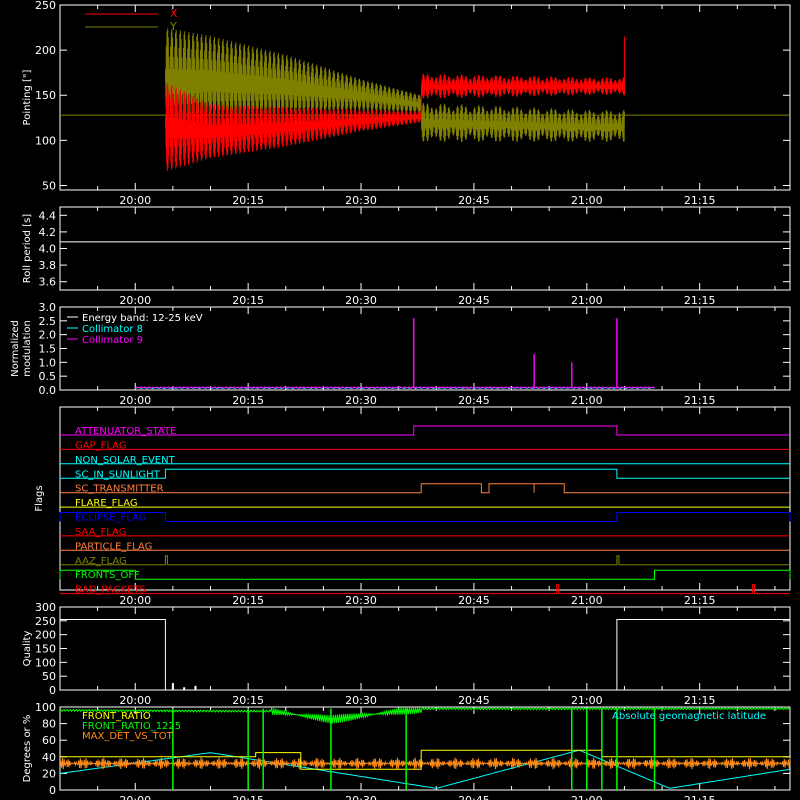  I want to click on ratio-panel-frame, so click(425, 748).